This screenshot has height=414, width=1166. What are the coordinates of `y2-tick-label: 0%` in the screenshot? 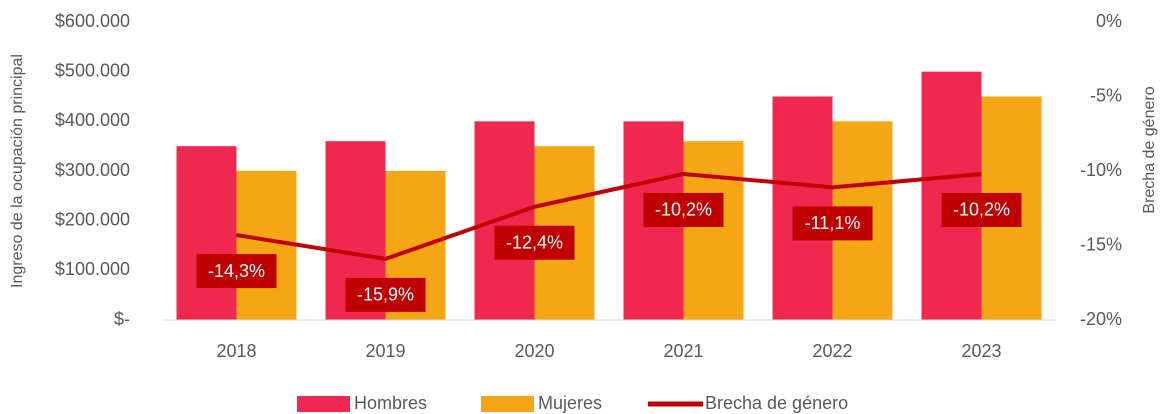 It's located at (1109, 21).